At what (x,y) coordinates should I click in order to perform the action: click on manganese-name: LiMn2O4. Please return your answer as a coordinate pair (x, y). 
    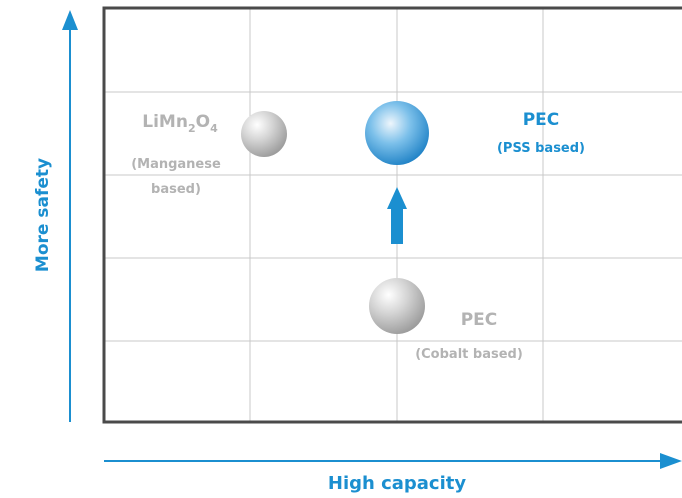
    Looking at the image, I should click on (180, 123).